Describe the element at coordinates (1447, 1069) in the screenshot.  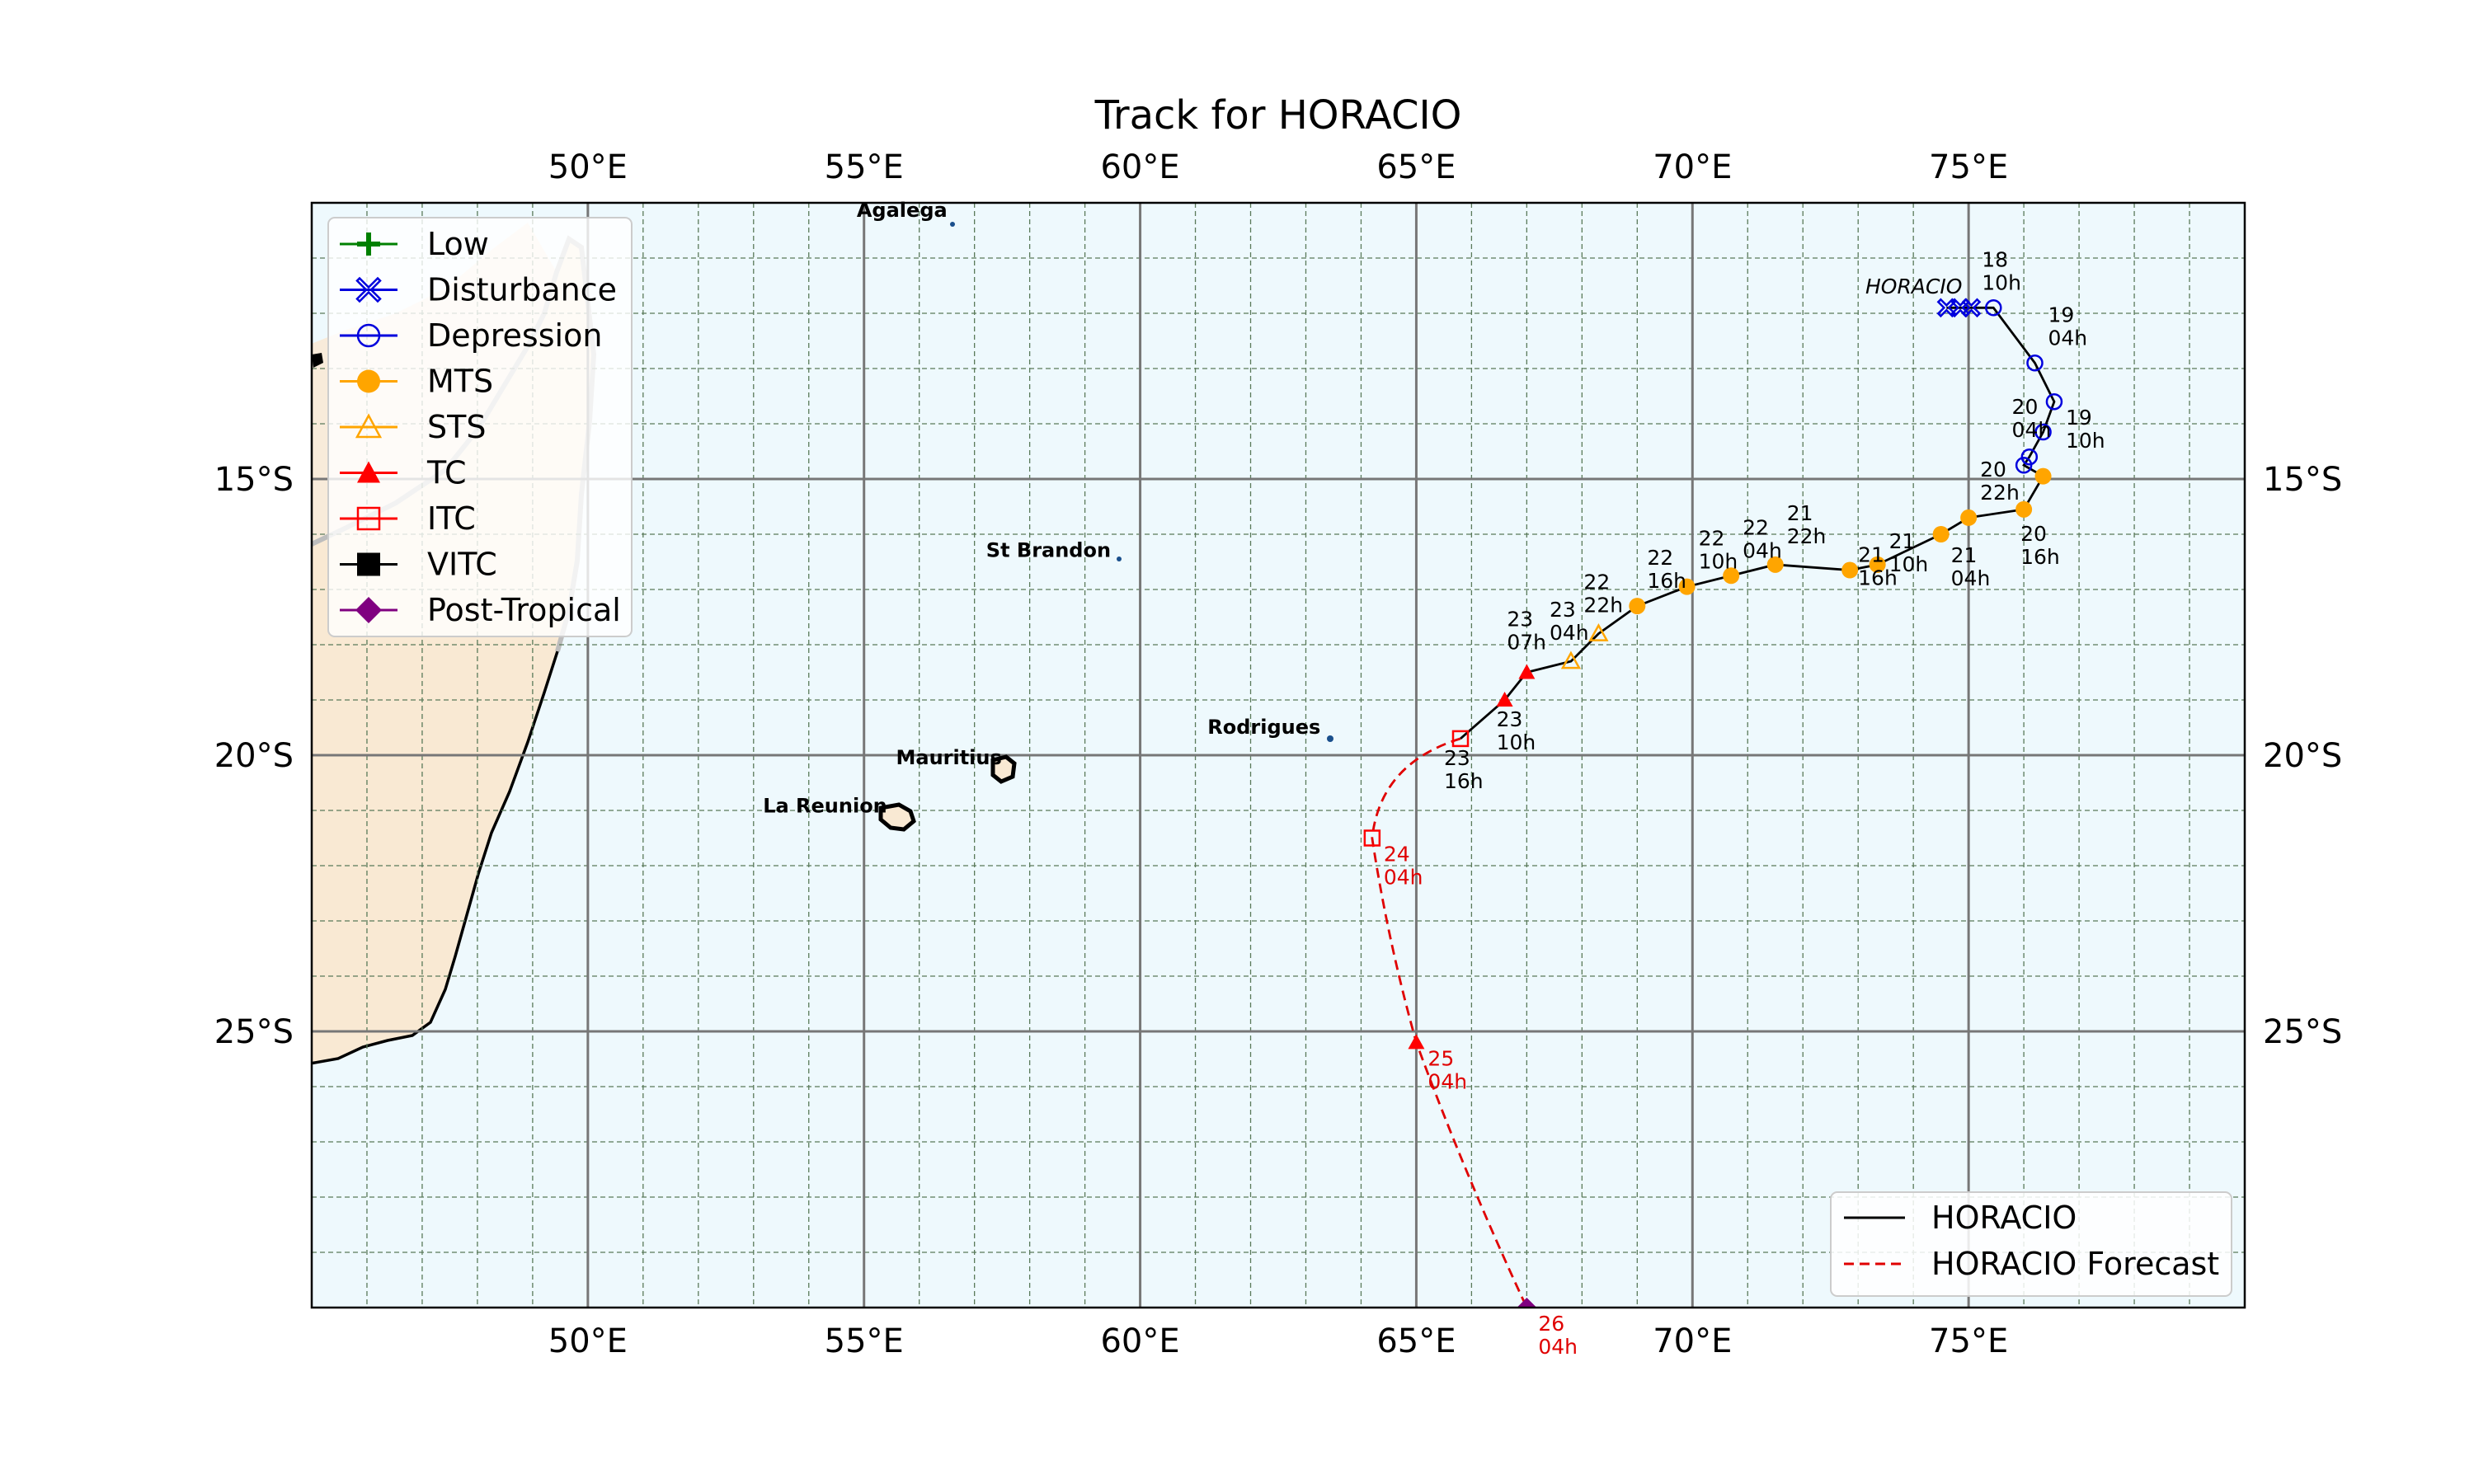
I see `track-point-label: 25 04h` at that location.